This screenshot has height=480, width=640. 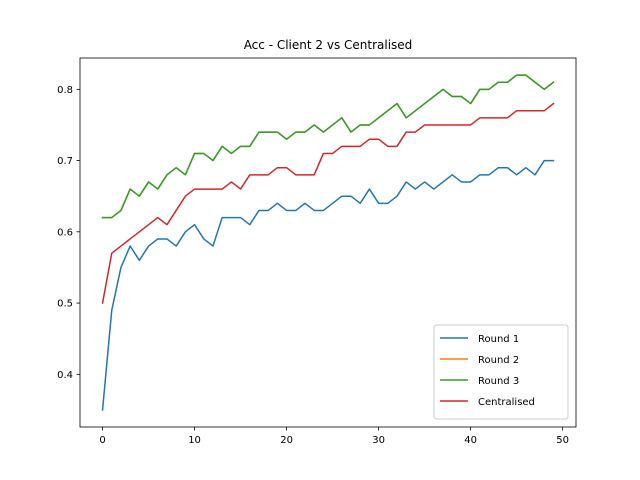 I want to click on y-tick-label: 0.6, so click(x=65, y=232).